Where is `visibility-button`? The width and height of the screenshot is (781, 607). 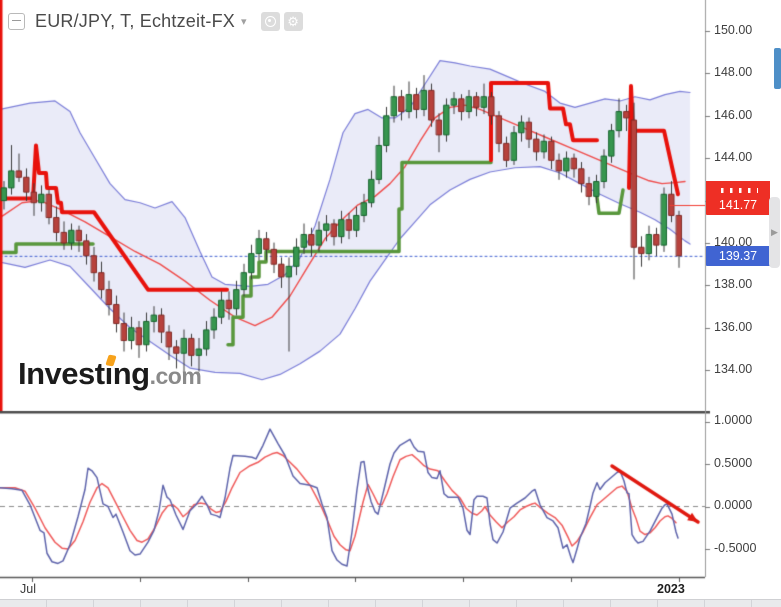
visibility-button is located at coordinates (270, 21).